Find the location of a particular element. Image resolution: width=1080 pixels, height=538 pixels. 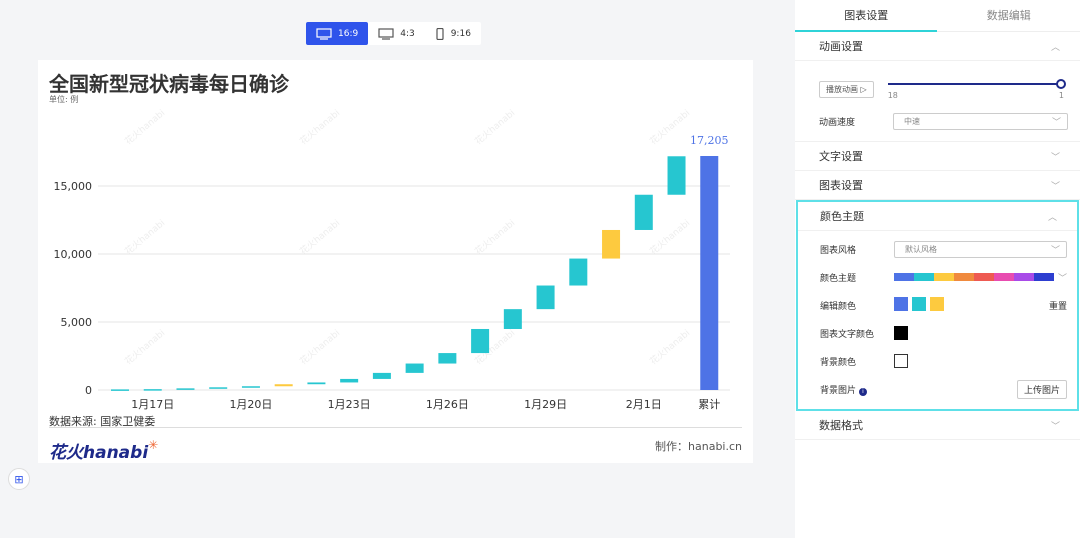

bg-color-label: 背景颜色 is located at coordinates (838, 362).